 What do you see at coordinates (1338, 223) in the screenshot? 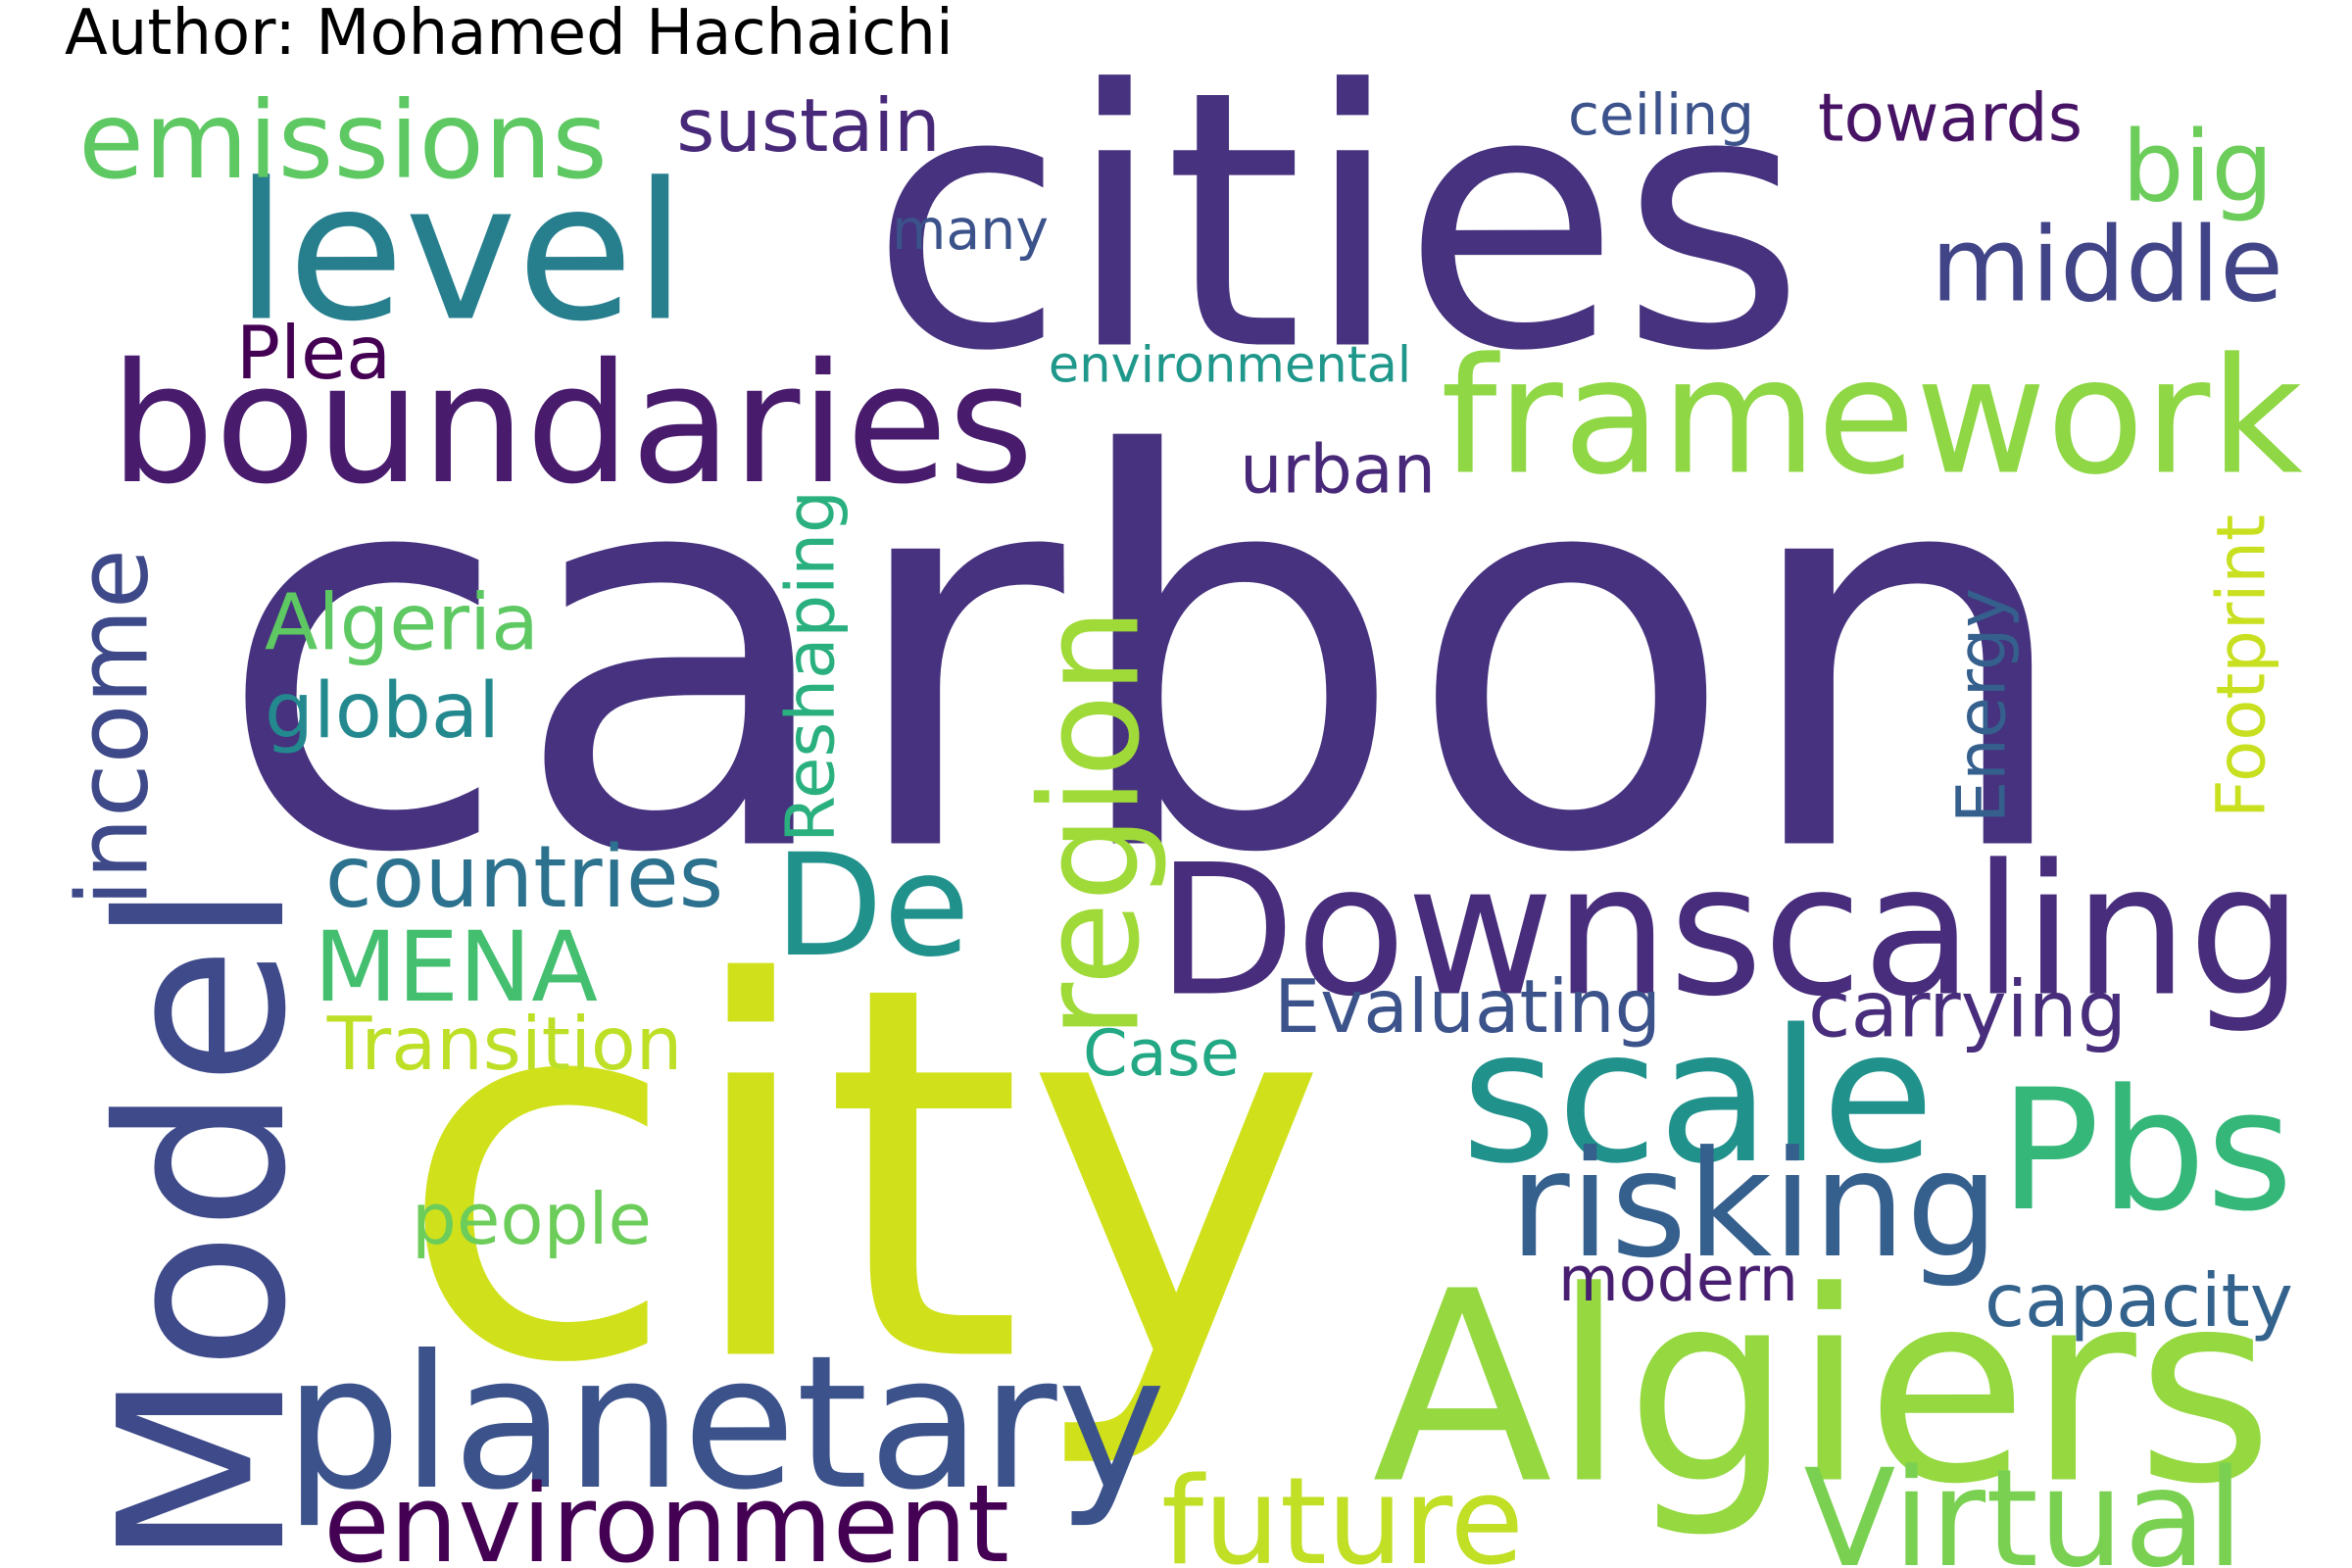
I see `word-cities: cities` at bounding box center [1338, 223].